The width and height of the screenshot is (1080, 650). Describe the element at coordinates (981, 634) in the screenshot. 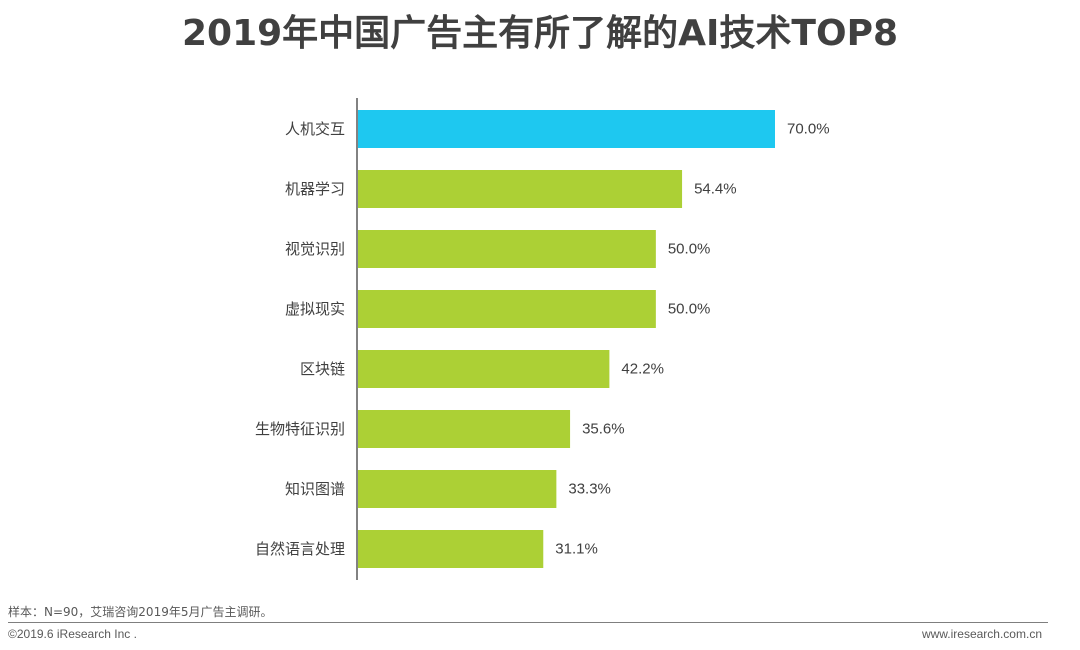

I see `website-link: www.iresearch.com.cn` at that location.